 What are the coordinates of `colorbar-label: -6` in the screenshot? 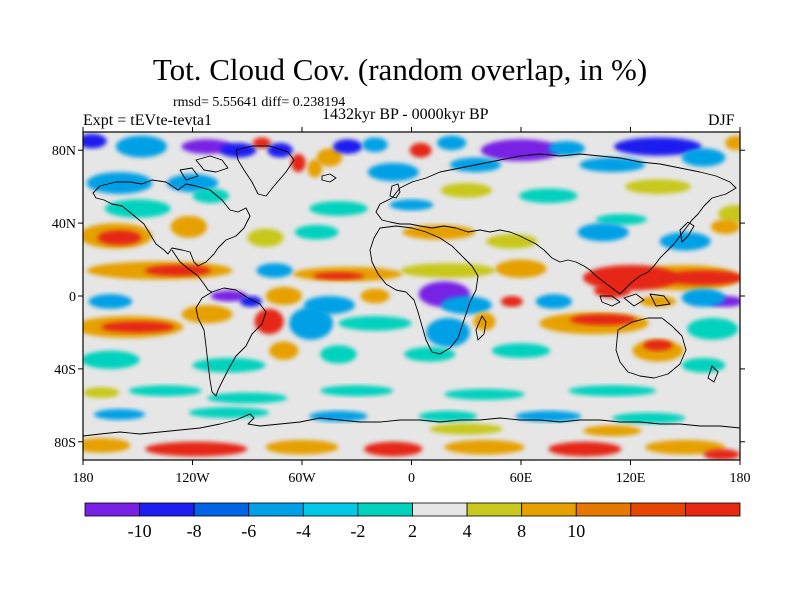 It's located at (248, 531).